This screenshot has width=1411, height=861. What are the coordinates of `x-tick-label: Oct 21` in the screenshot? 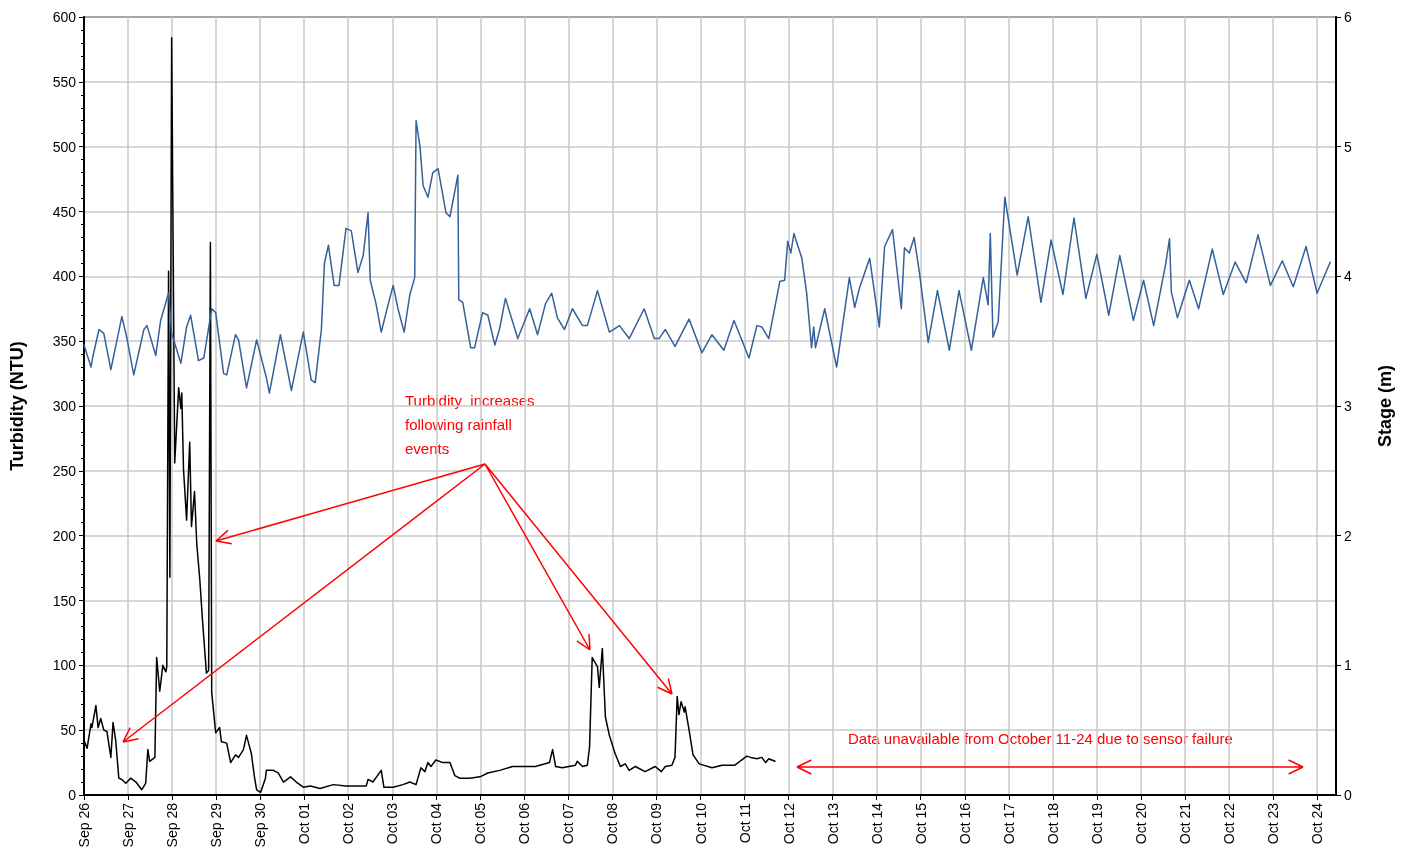 It's located at (1184, 823).